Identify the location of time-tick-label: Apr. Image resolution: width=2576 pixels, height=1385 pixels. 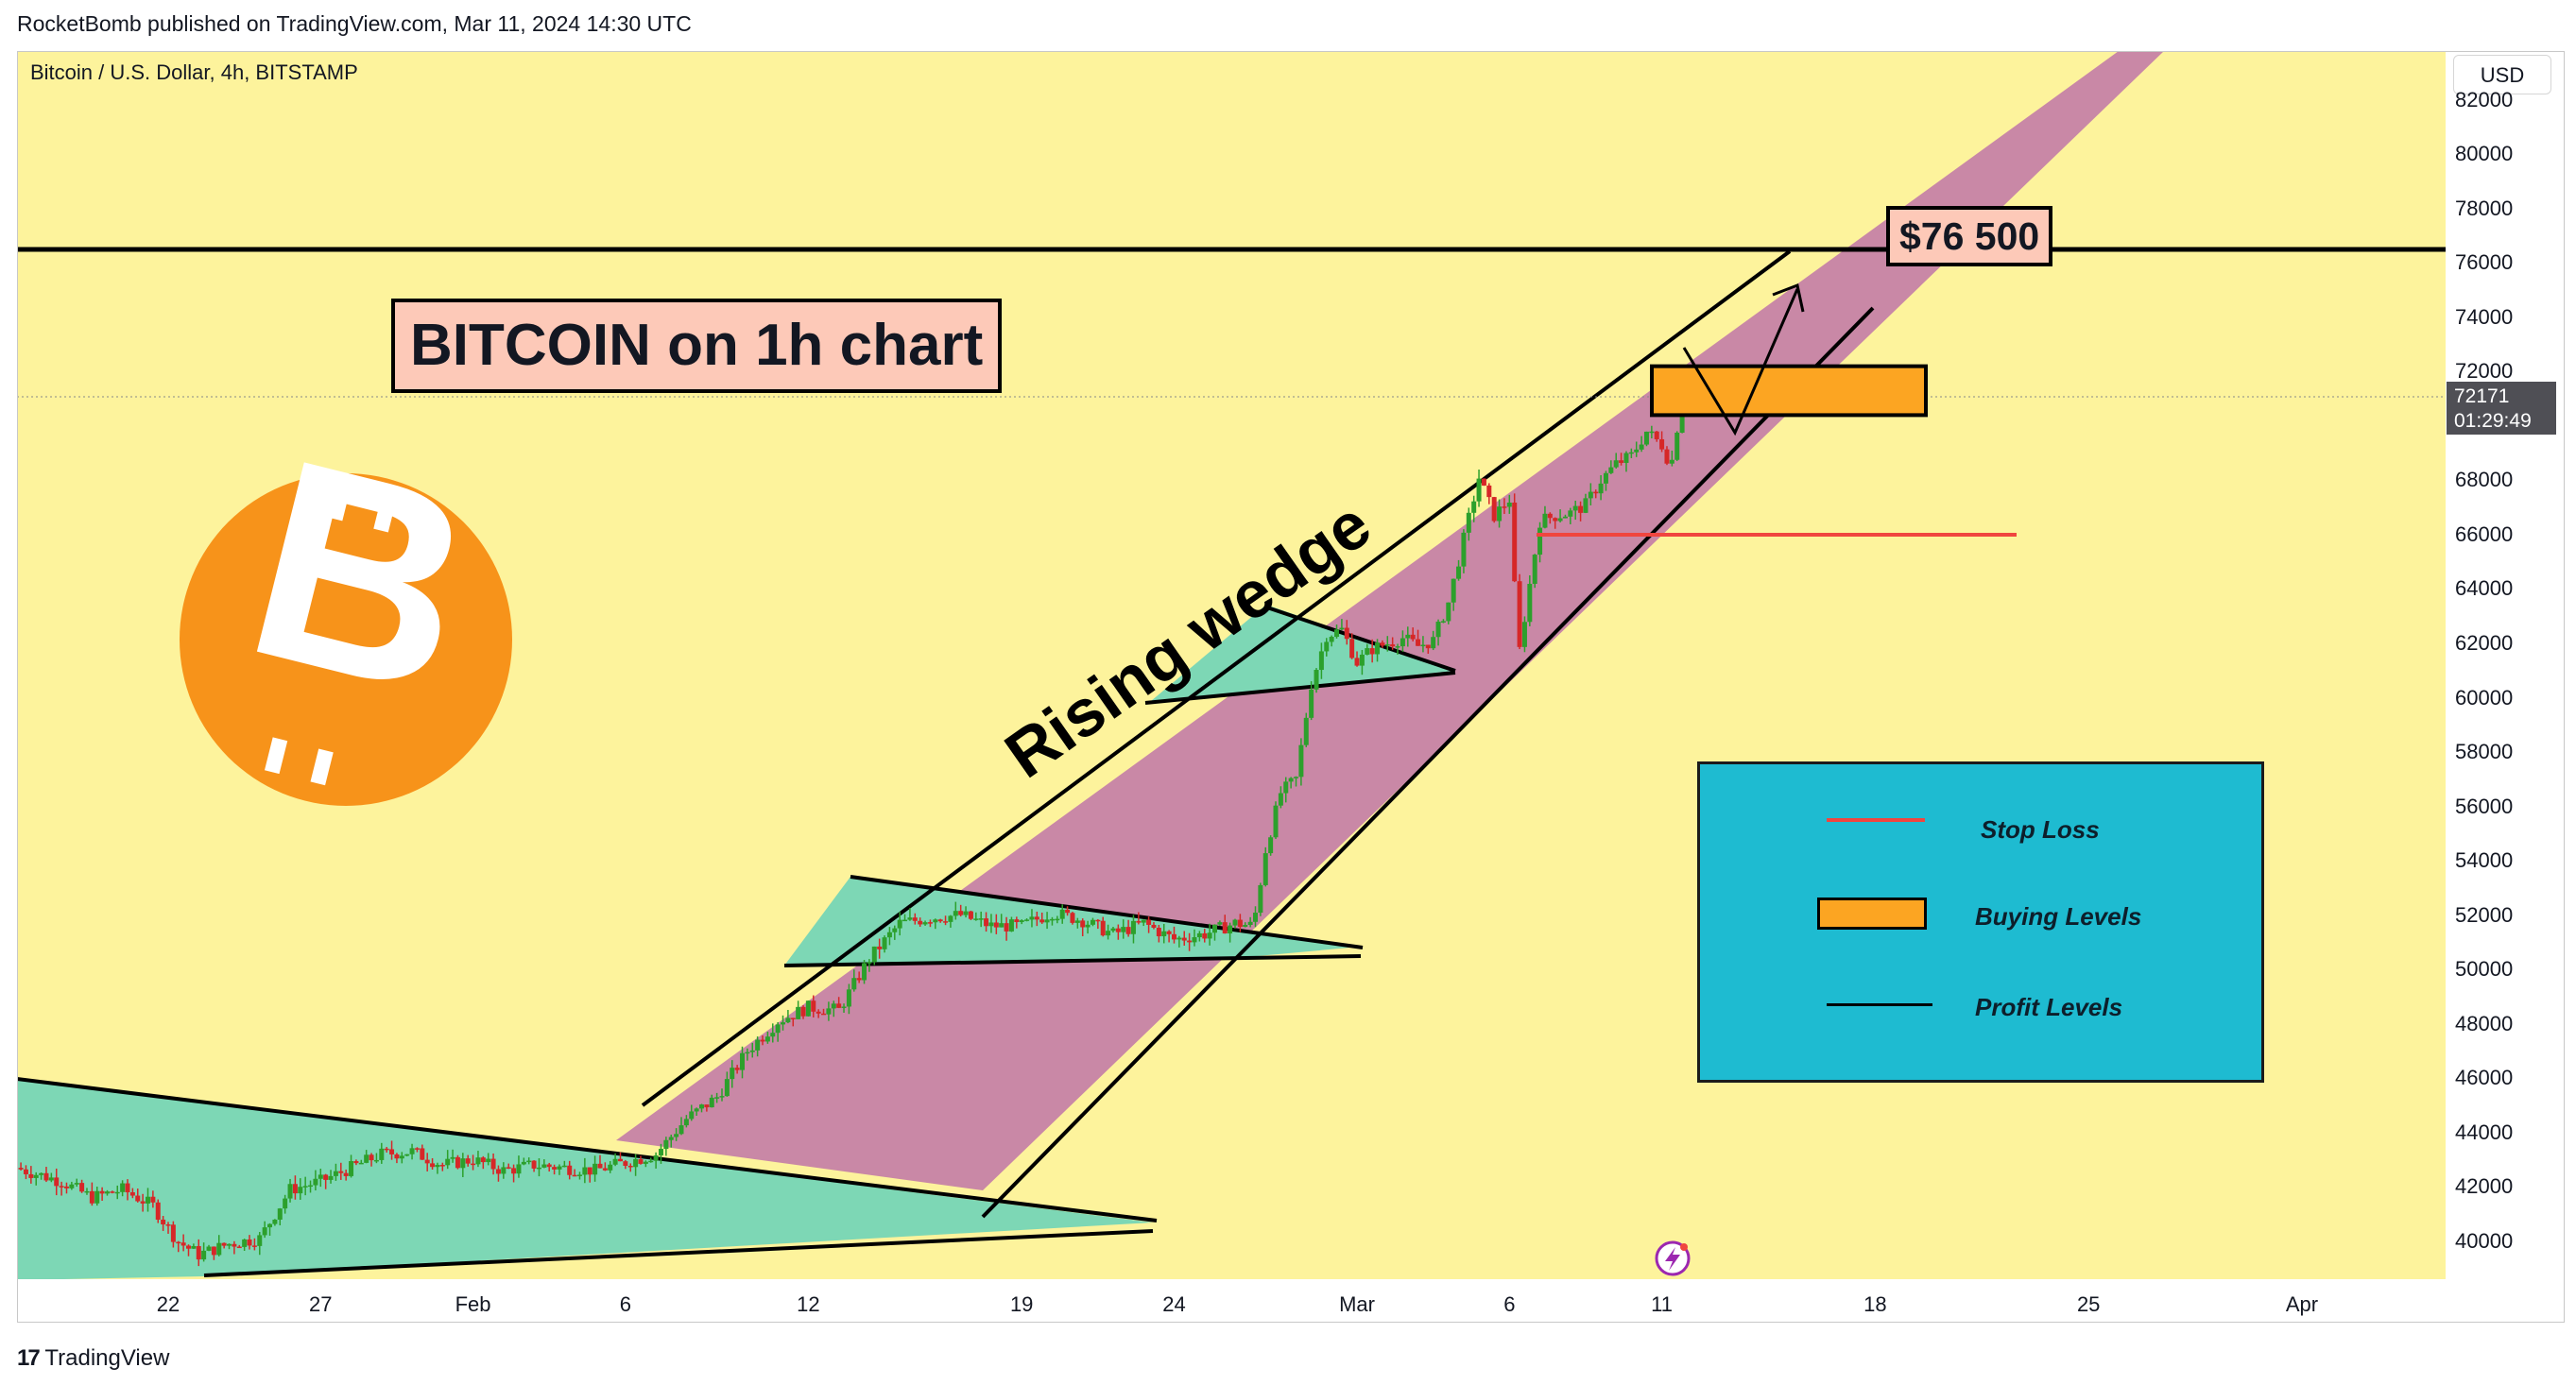
(2302, 1304).